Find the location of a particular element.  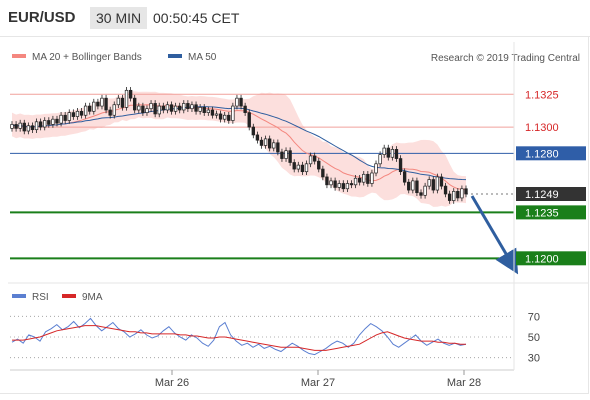

rsi-legend-swatch is located at coordinates (19, 296).